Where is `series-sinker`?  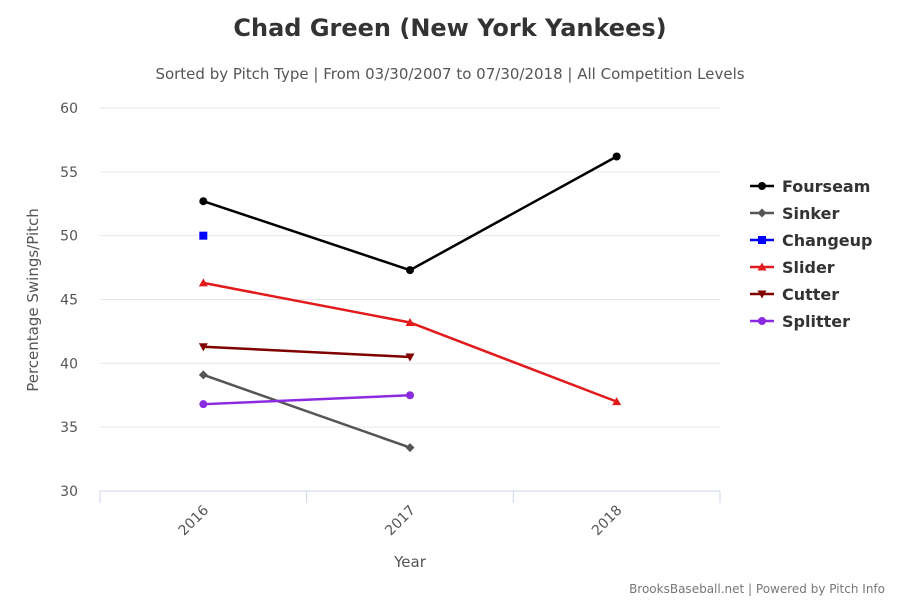 series-sinker is located at coordinates (306, 411).